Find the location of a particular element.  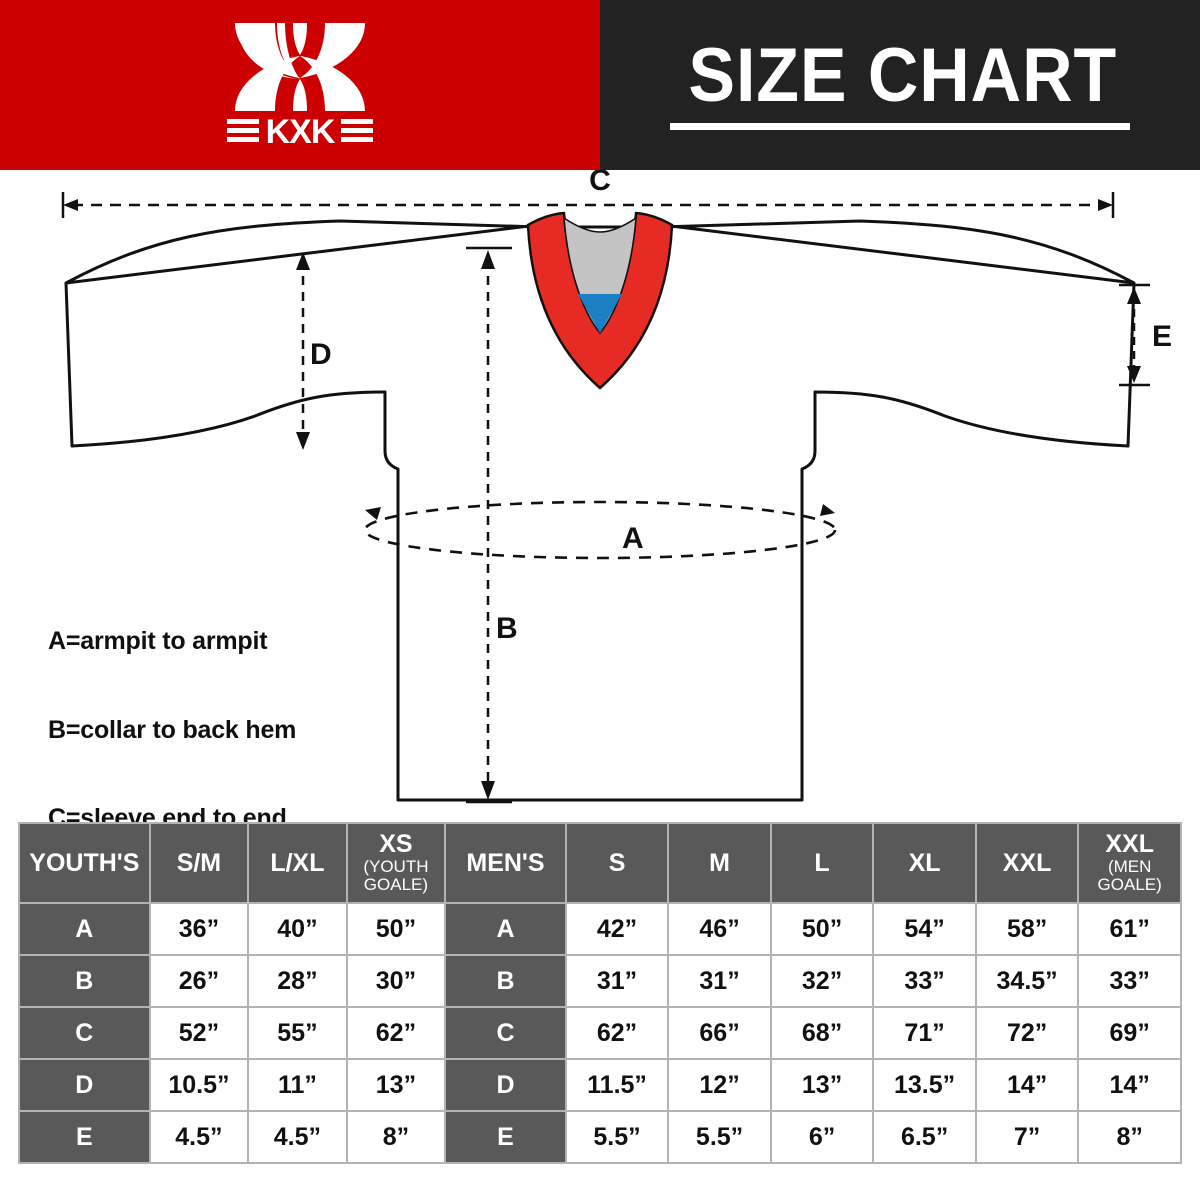

cell-men-xxl-c: 72” is located at coordinates (1027, 1033).